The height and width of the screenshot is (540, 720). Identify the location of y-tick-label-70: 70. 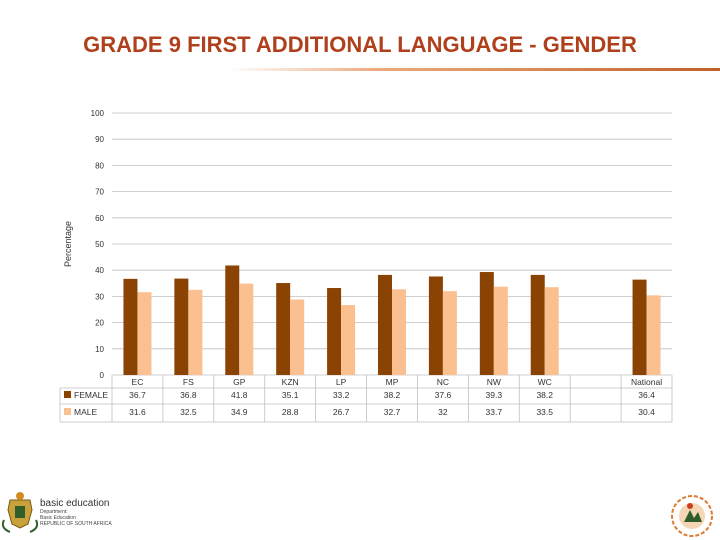
(99, 192).